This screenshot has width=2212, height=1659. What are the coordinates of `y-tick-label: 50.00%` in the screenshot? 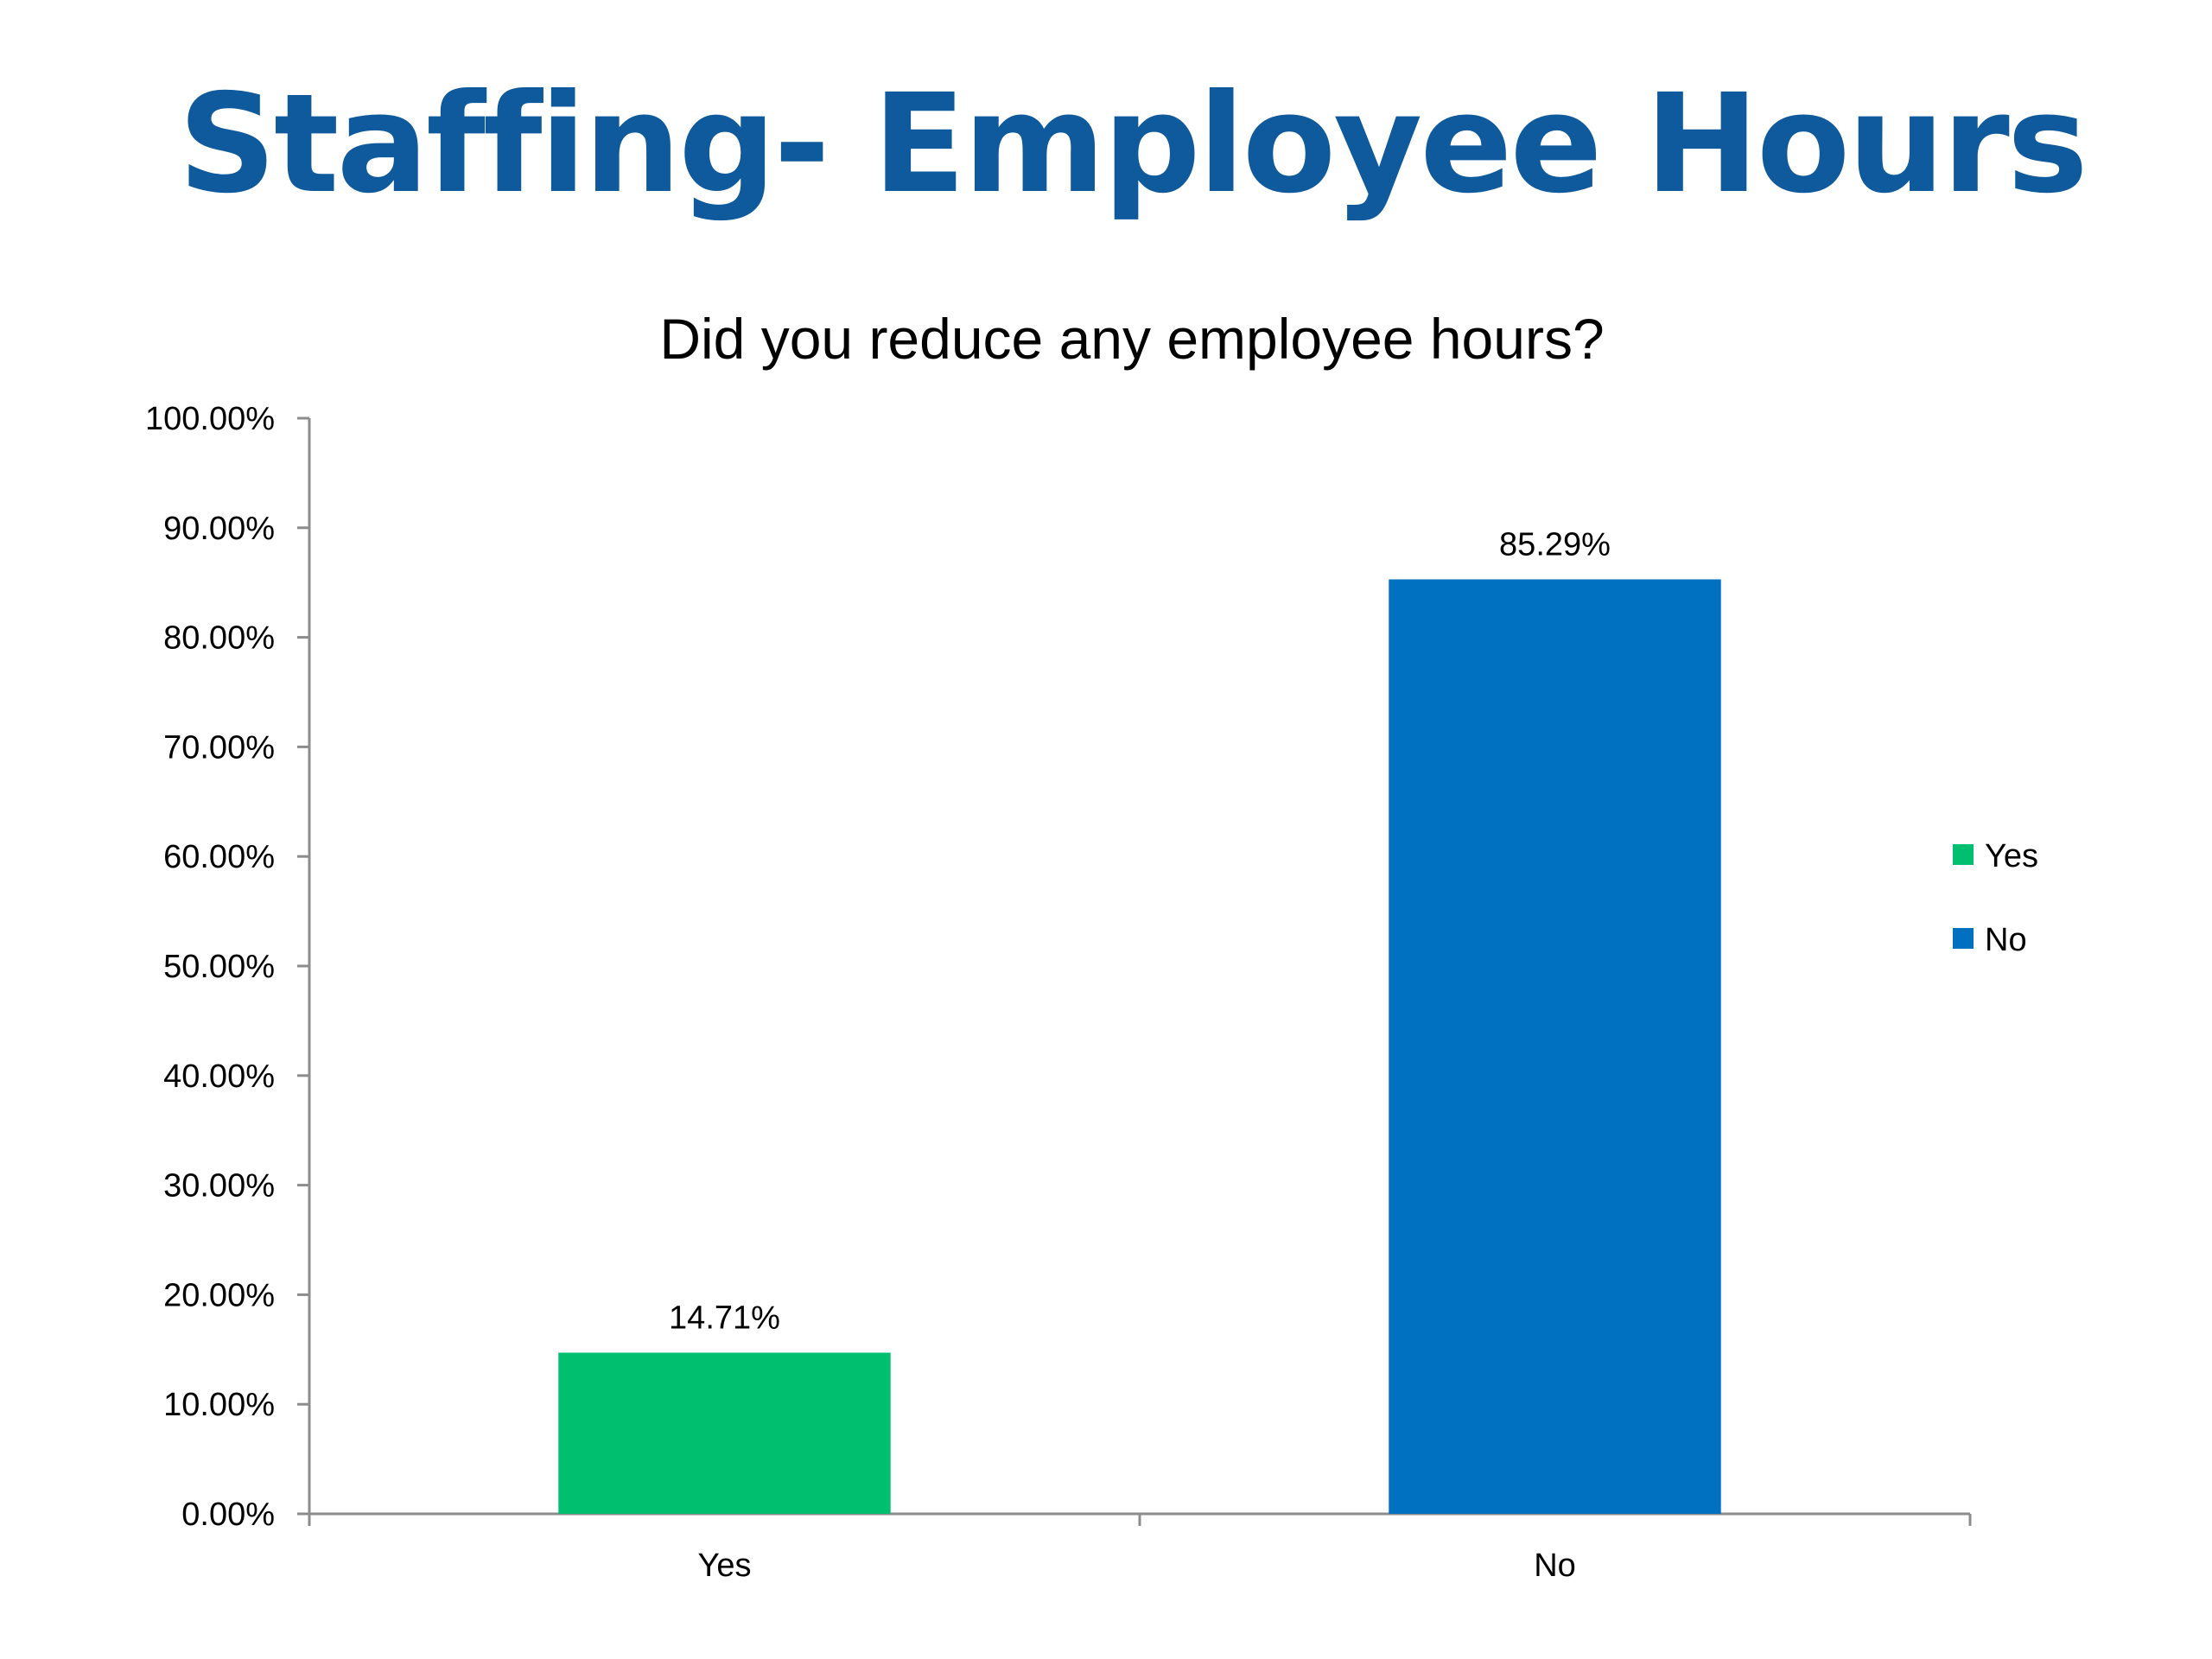 It's located at (219, 967).